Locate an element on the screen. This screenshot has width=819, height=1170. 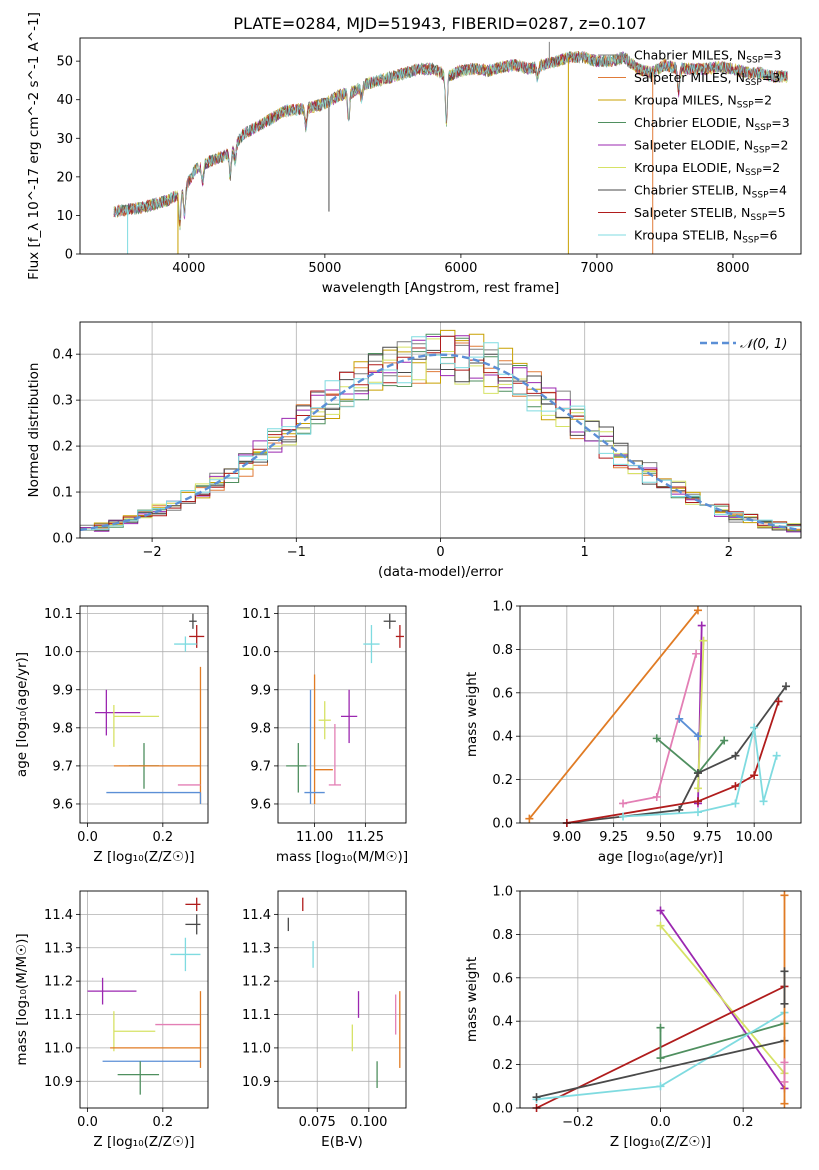
x-tick-label: 9.75 is located at coordinates (707, 837).